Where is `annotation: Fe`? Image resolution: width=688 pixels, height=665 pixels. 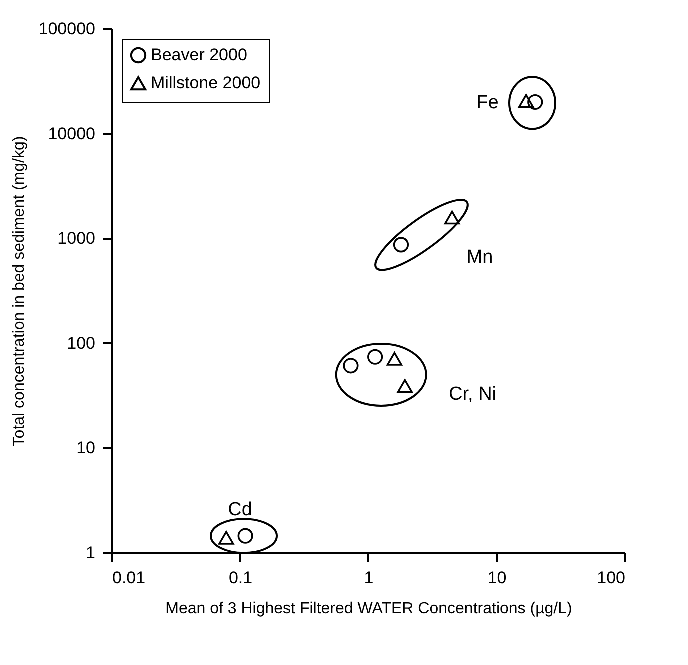 annotation: Fe is located at coordinates (487, 103).